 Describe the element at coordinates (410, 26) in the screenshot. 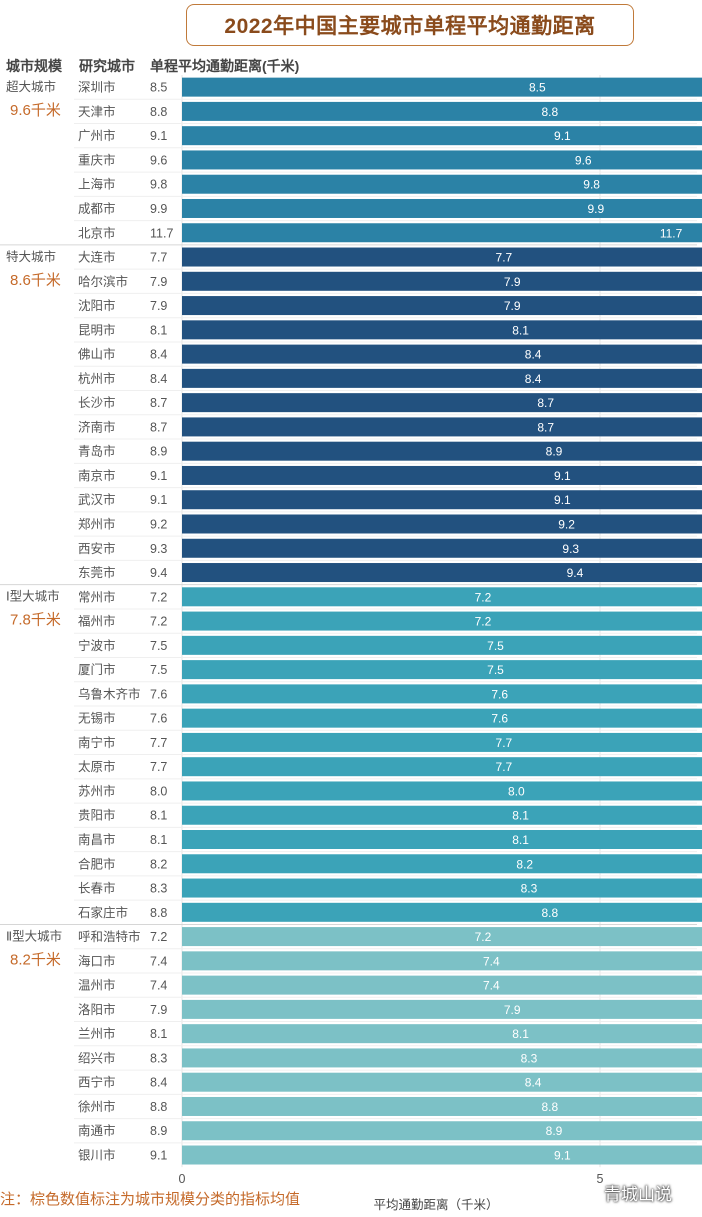

I see `chart-title: 2022年中国主要城市单程平均通勤距离` at that location.